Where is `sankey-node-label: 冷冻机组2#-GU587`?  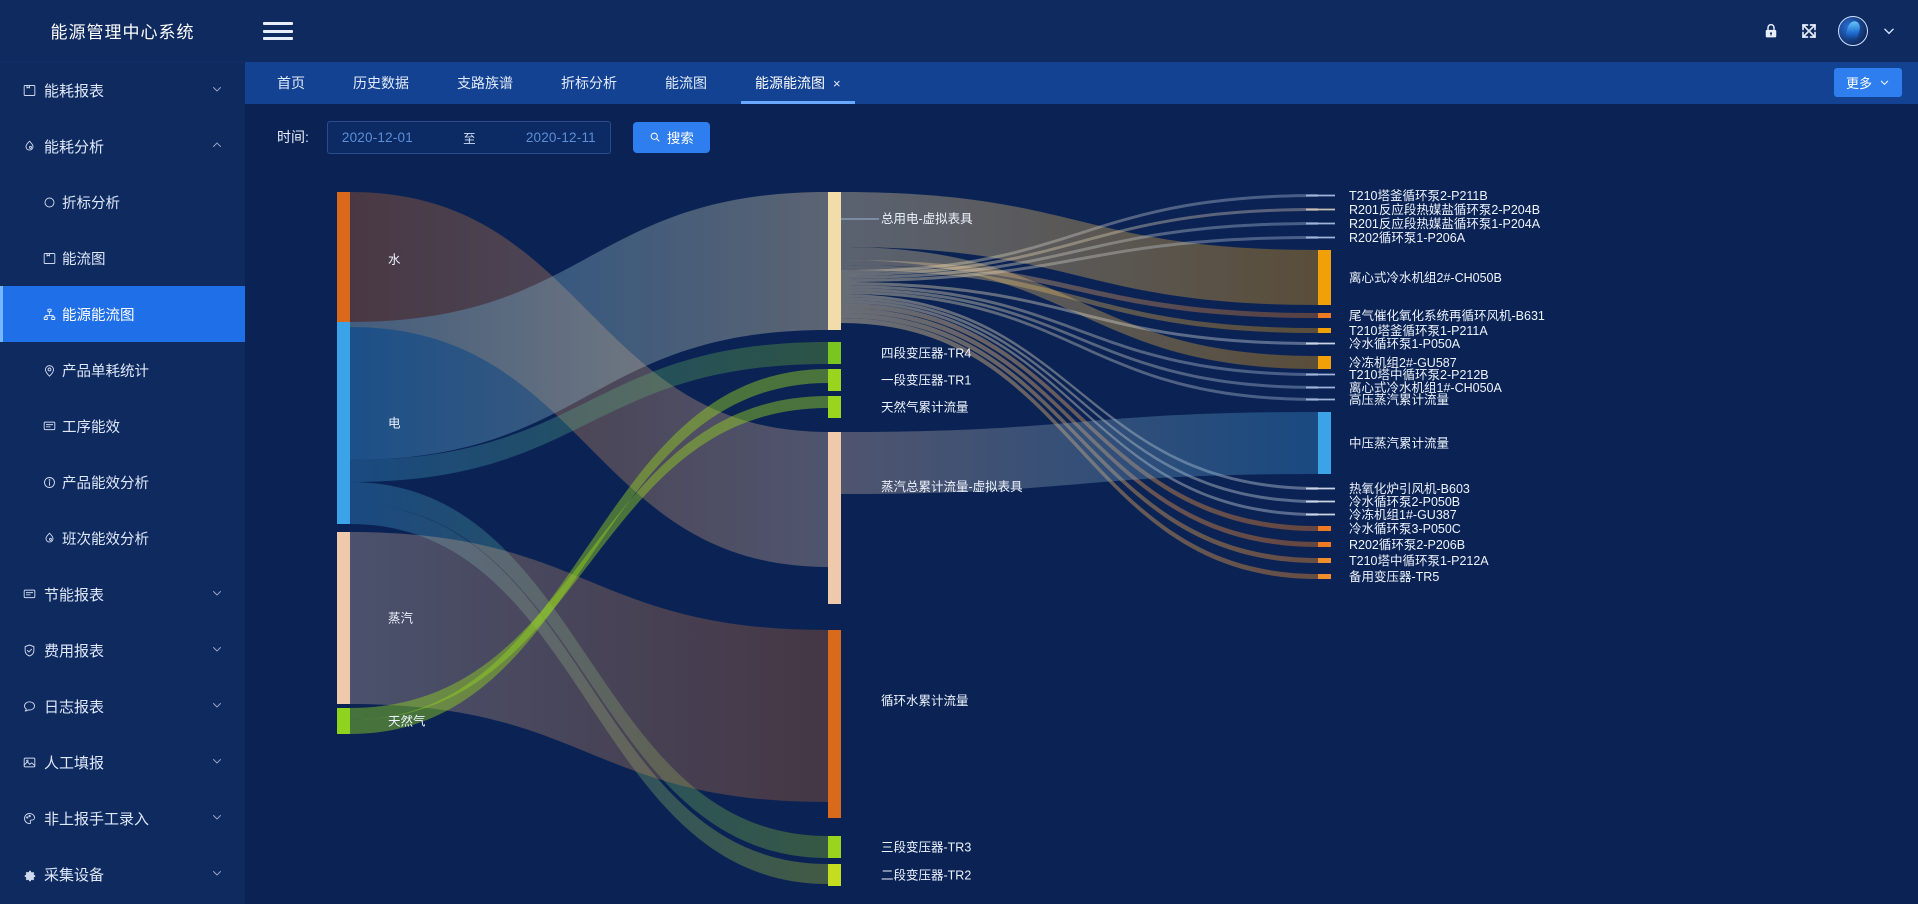
sankey-node-label: 冷冻机组2#-GU587 is located at coordinates (1403, 362).